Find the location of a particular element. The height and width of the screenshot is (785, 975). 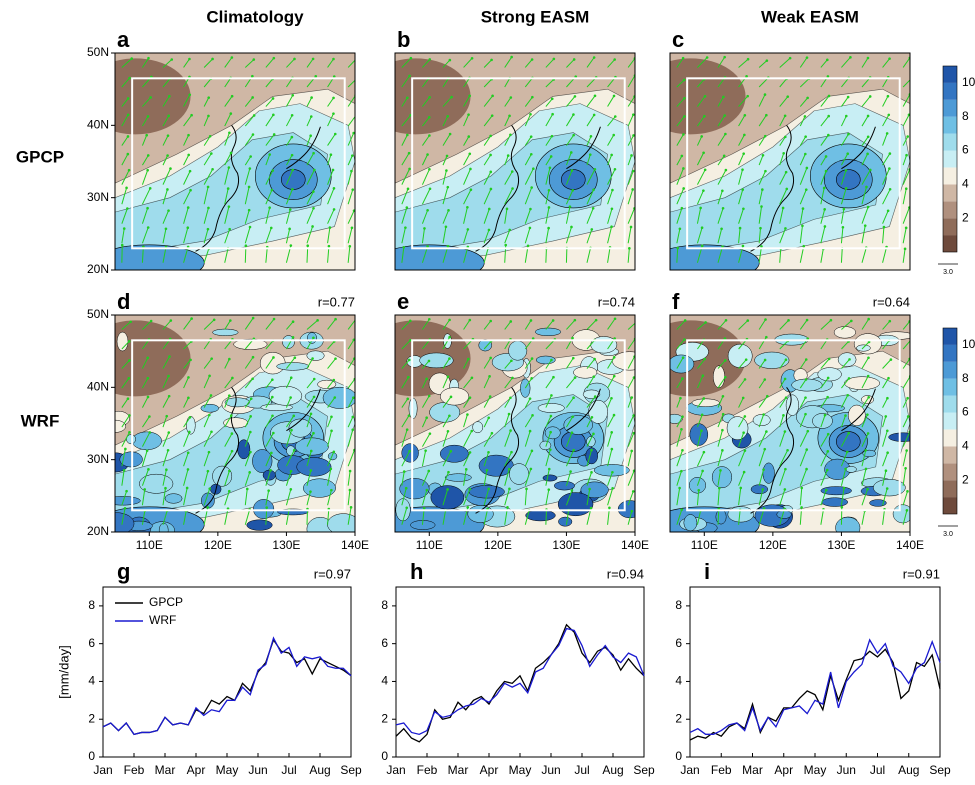

lat-tick-label: 30N is located at coordinates (98, 197).